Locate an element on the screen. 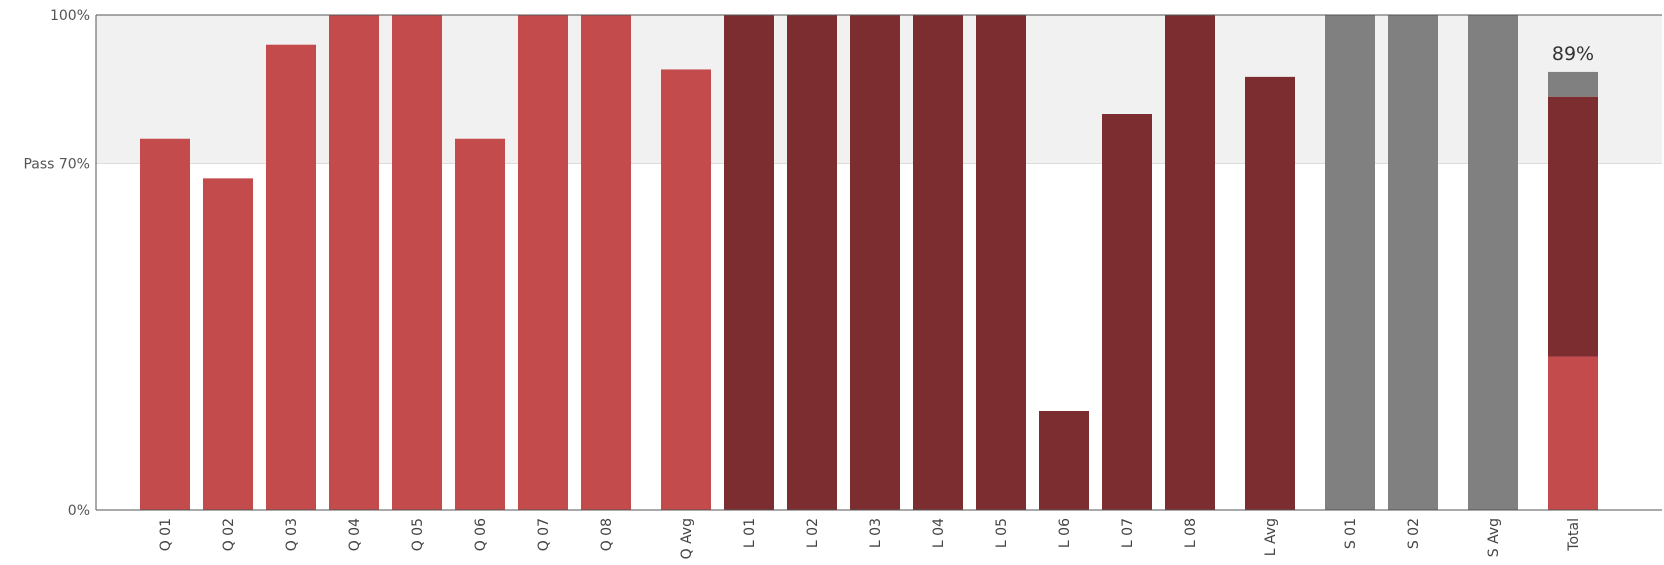 This screenshot has height=565, width=1664. x-tick-label: Q 03 is located at coordinates (292, 534).